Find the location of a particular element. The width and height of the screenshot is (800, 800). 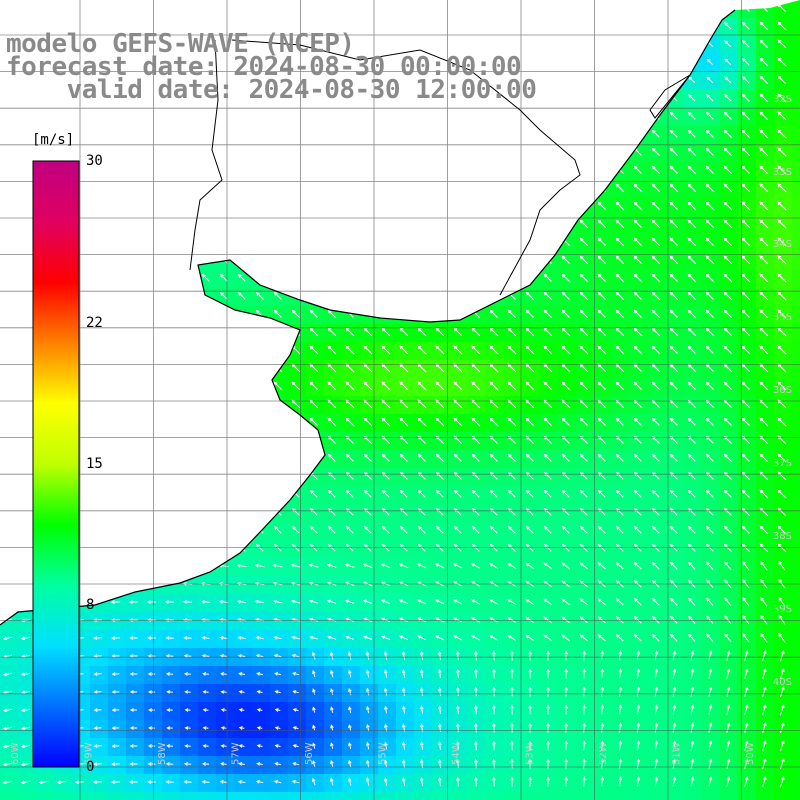

latitude-labels: 32S 33S 34S 35S 36S 37S 38S 39S 40S is located at coordinates (782, 391).